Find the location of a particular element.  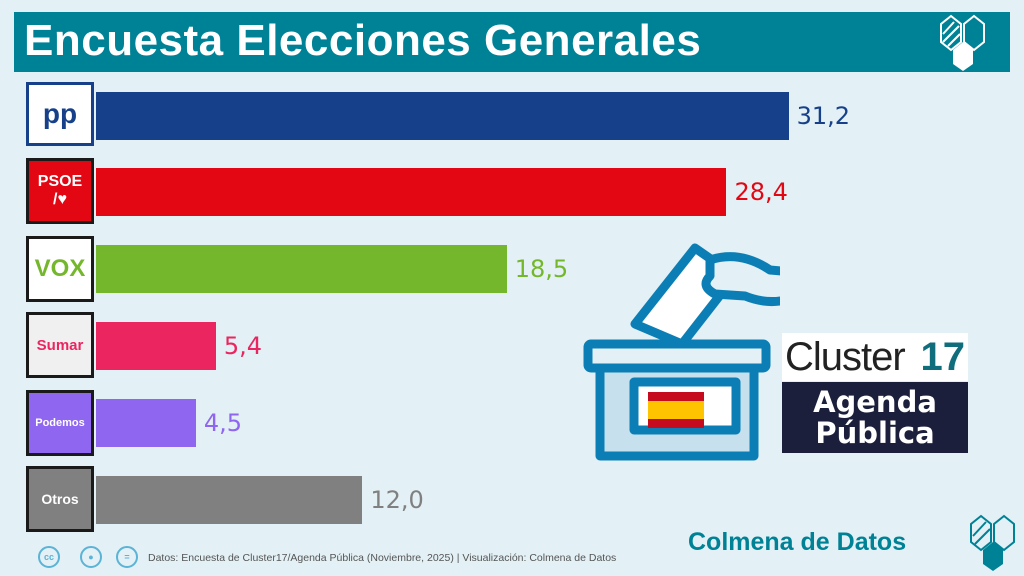

vox-logo: VOX is located at coordinates (60, 269).